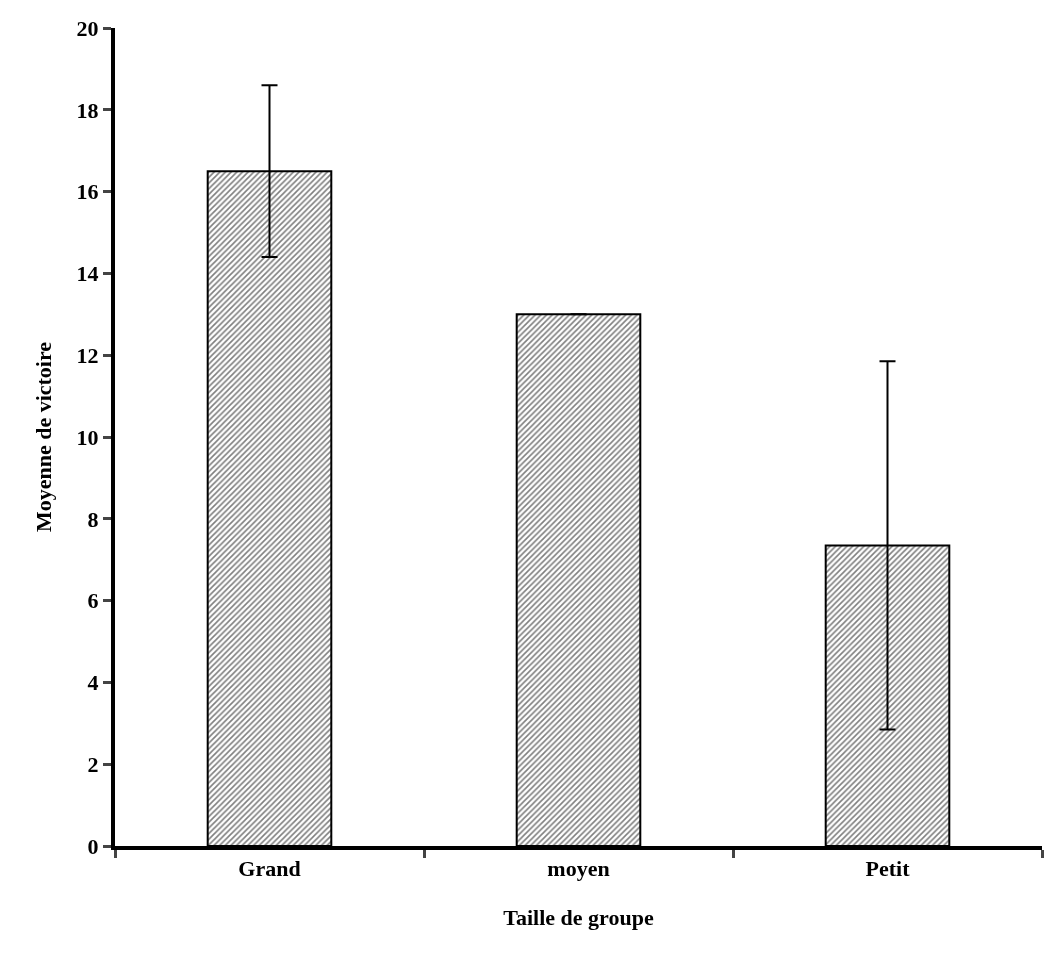 Image resolution: width=1047 pixels, height=960 pixels. What do you see at coordinates (578, 869) in the screenshot?
I see `x-tick-label: moyen` at bounding box center [578, 869].